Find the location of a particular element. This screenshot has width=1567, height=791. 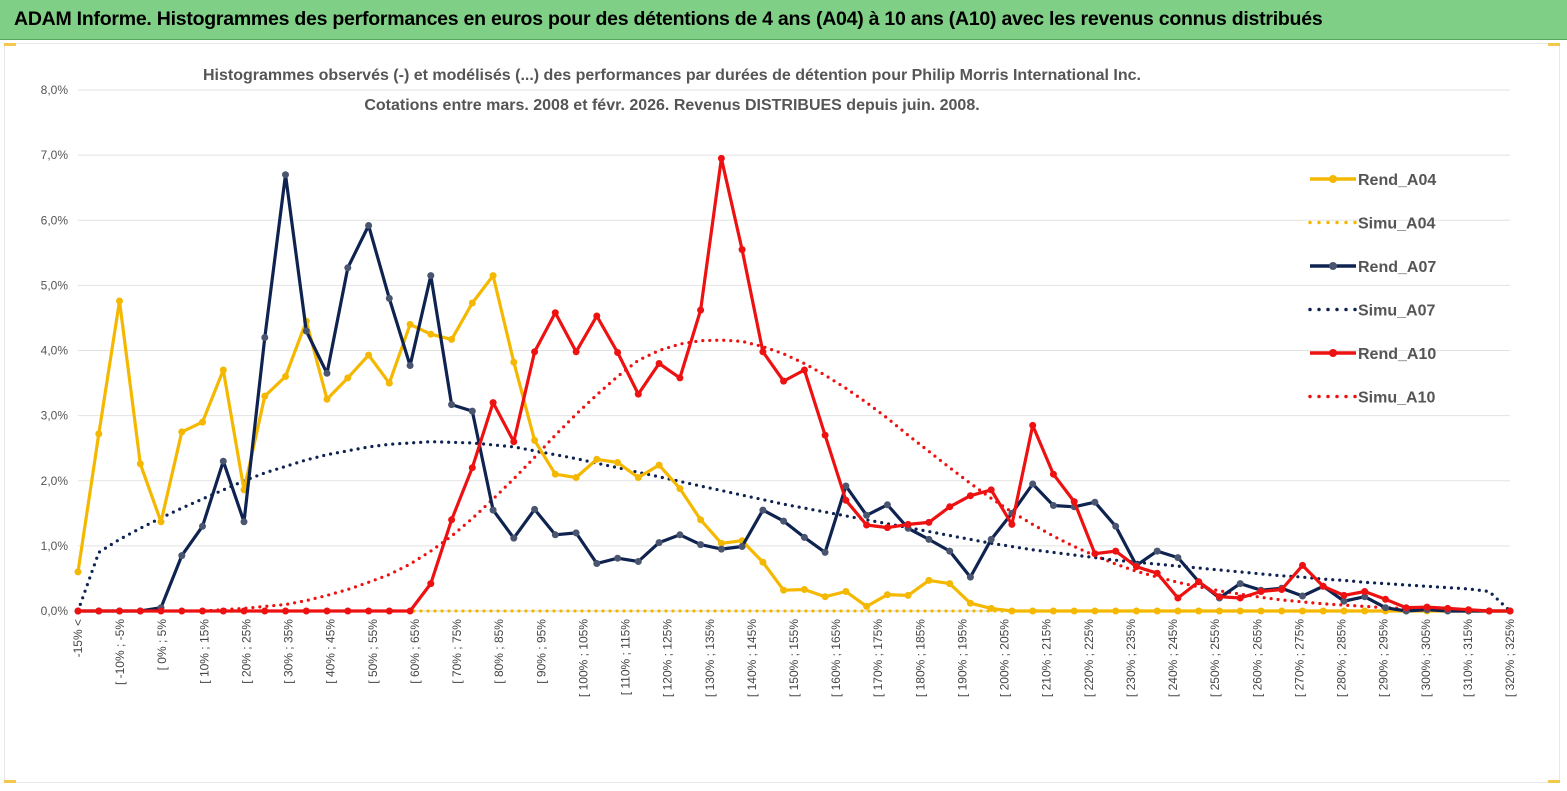

y-tick-label: 5,0% is located at coordinates (55, 285).